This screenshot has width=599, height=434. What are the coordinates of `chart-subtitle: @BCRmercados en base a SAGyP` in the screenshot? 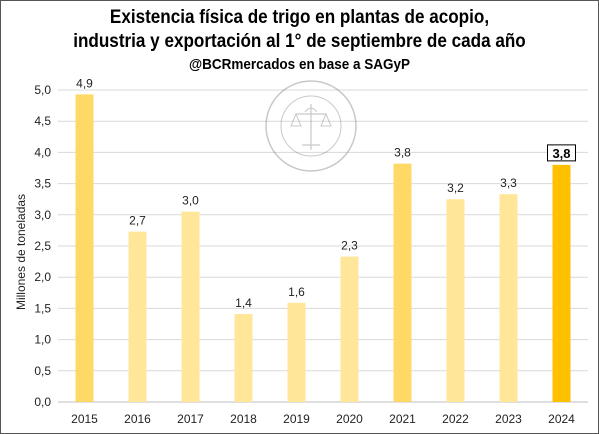 It's located at (299, 64).